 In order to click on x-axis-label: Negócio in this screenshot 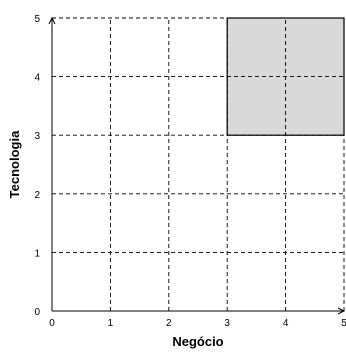, I will do `click(197, 341)`.